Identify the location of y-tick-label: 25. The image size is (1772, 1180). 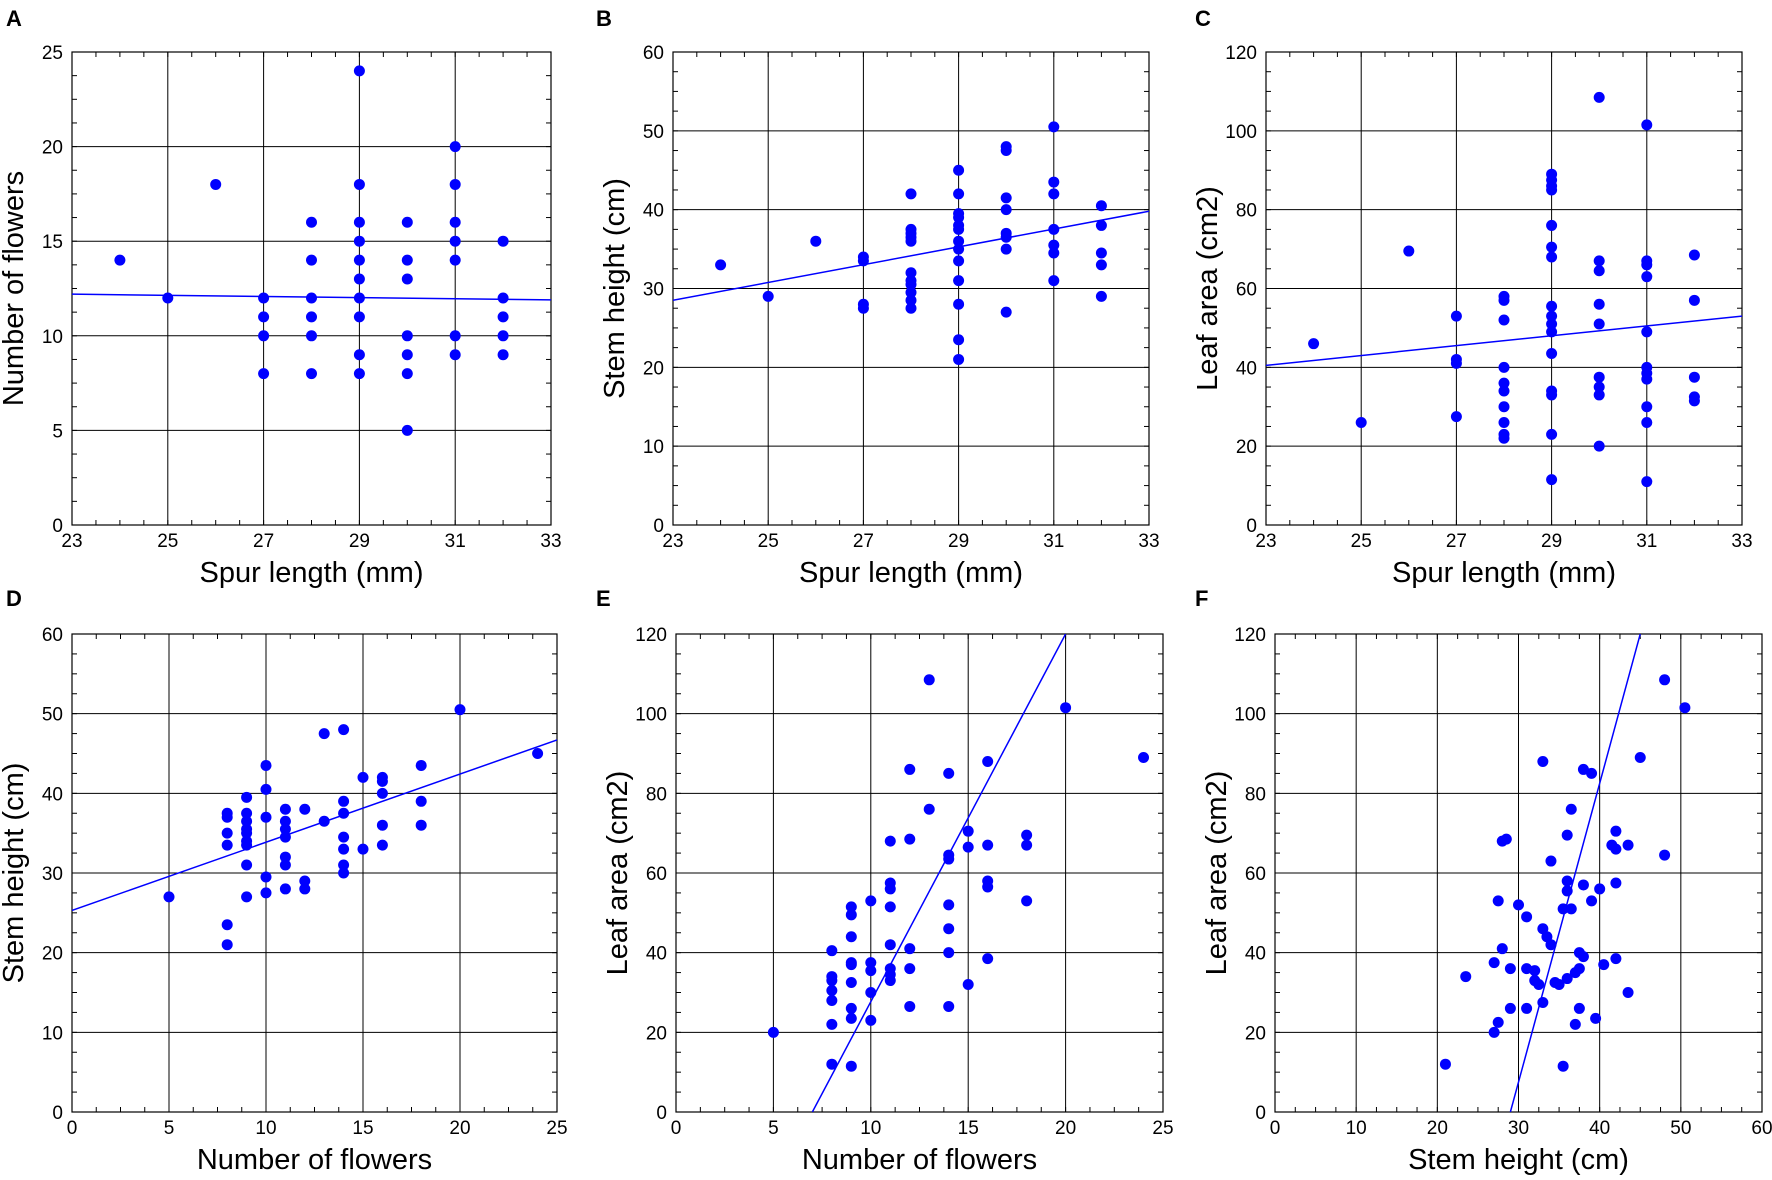
(52, 53).